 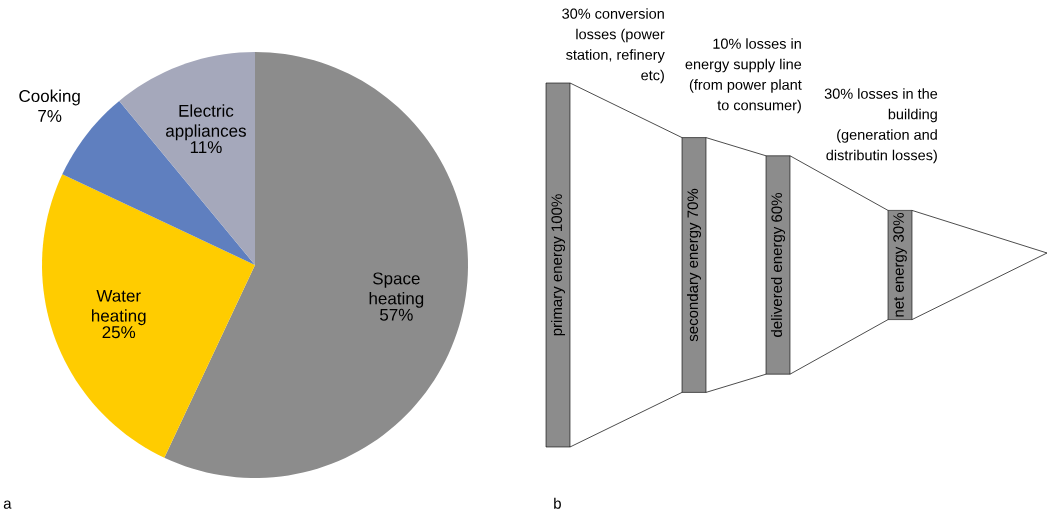 I want to click on category-label: secondary energy, so click(x=694, y=282).